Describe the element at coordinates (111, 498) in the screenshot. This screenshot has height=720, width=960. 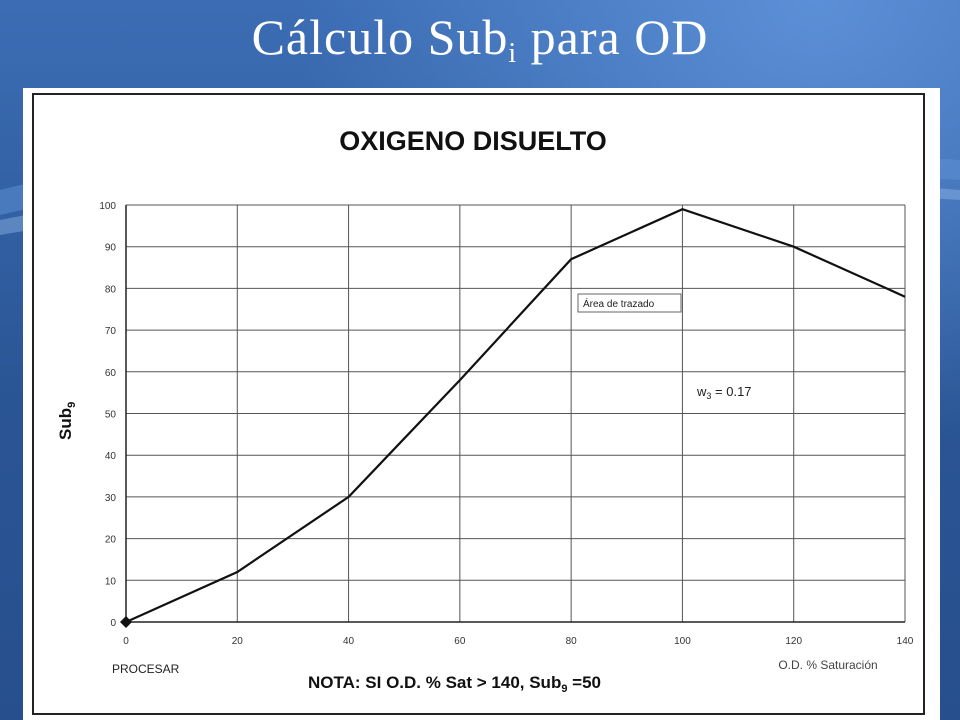
I see `y-tick-label: 30` at that location.